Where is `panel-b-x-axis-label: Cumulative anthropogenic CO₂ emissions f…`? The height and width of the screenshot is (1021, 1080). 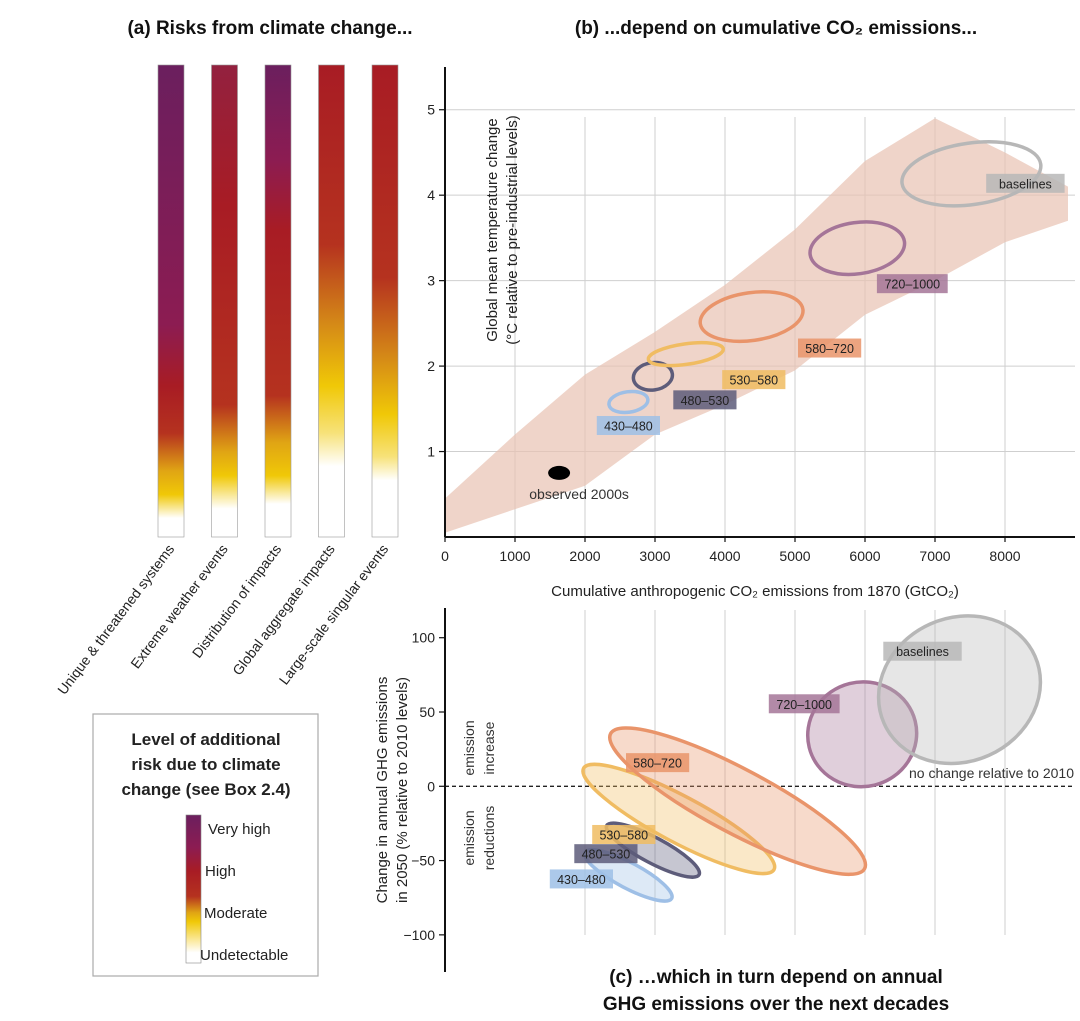
panel-b-x-axis-label: Cumulative anthropogenic CO₂ emissions f… is located at coordinates (755, 591).